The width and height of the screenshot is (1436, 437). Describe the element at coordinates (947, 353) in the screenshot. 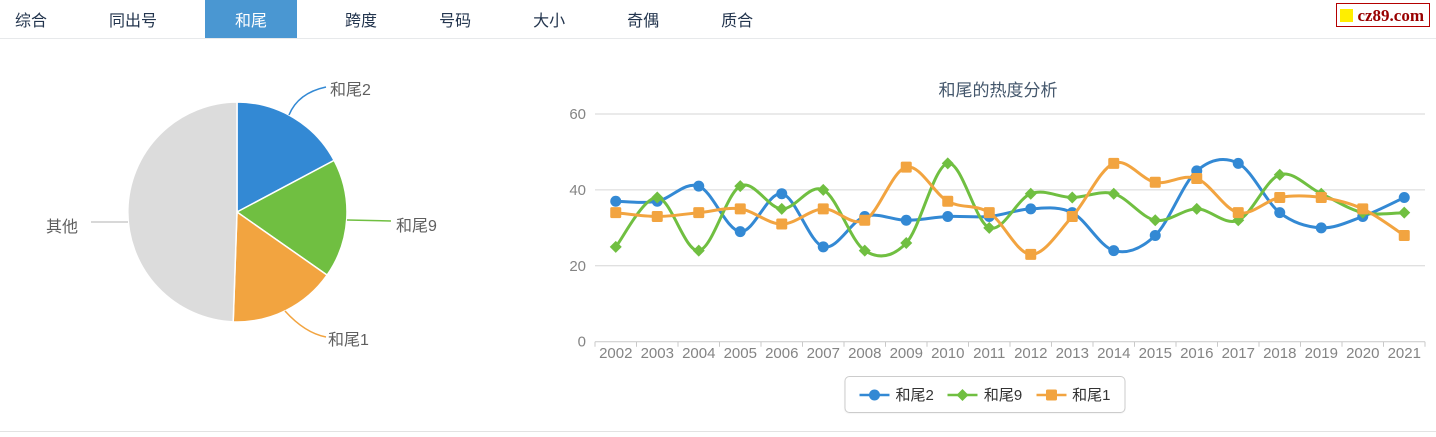

I see `x-tick-label: 2010` at that location.